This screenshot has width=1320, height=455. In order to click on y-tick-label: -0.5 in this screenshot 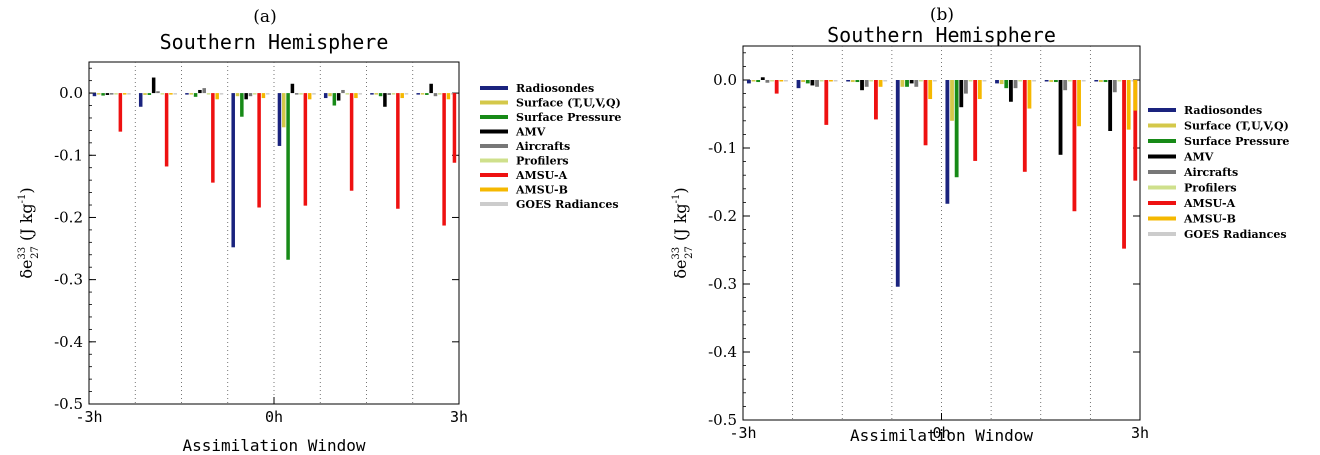, I will do `click(722, 420)`.